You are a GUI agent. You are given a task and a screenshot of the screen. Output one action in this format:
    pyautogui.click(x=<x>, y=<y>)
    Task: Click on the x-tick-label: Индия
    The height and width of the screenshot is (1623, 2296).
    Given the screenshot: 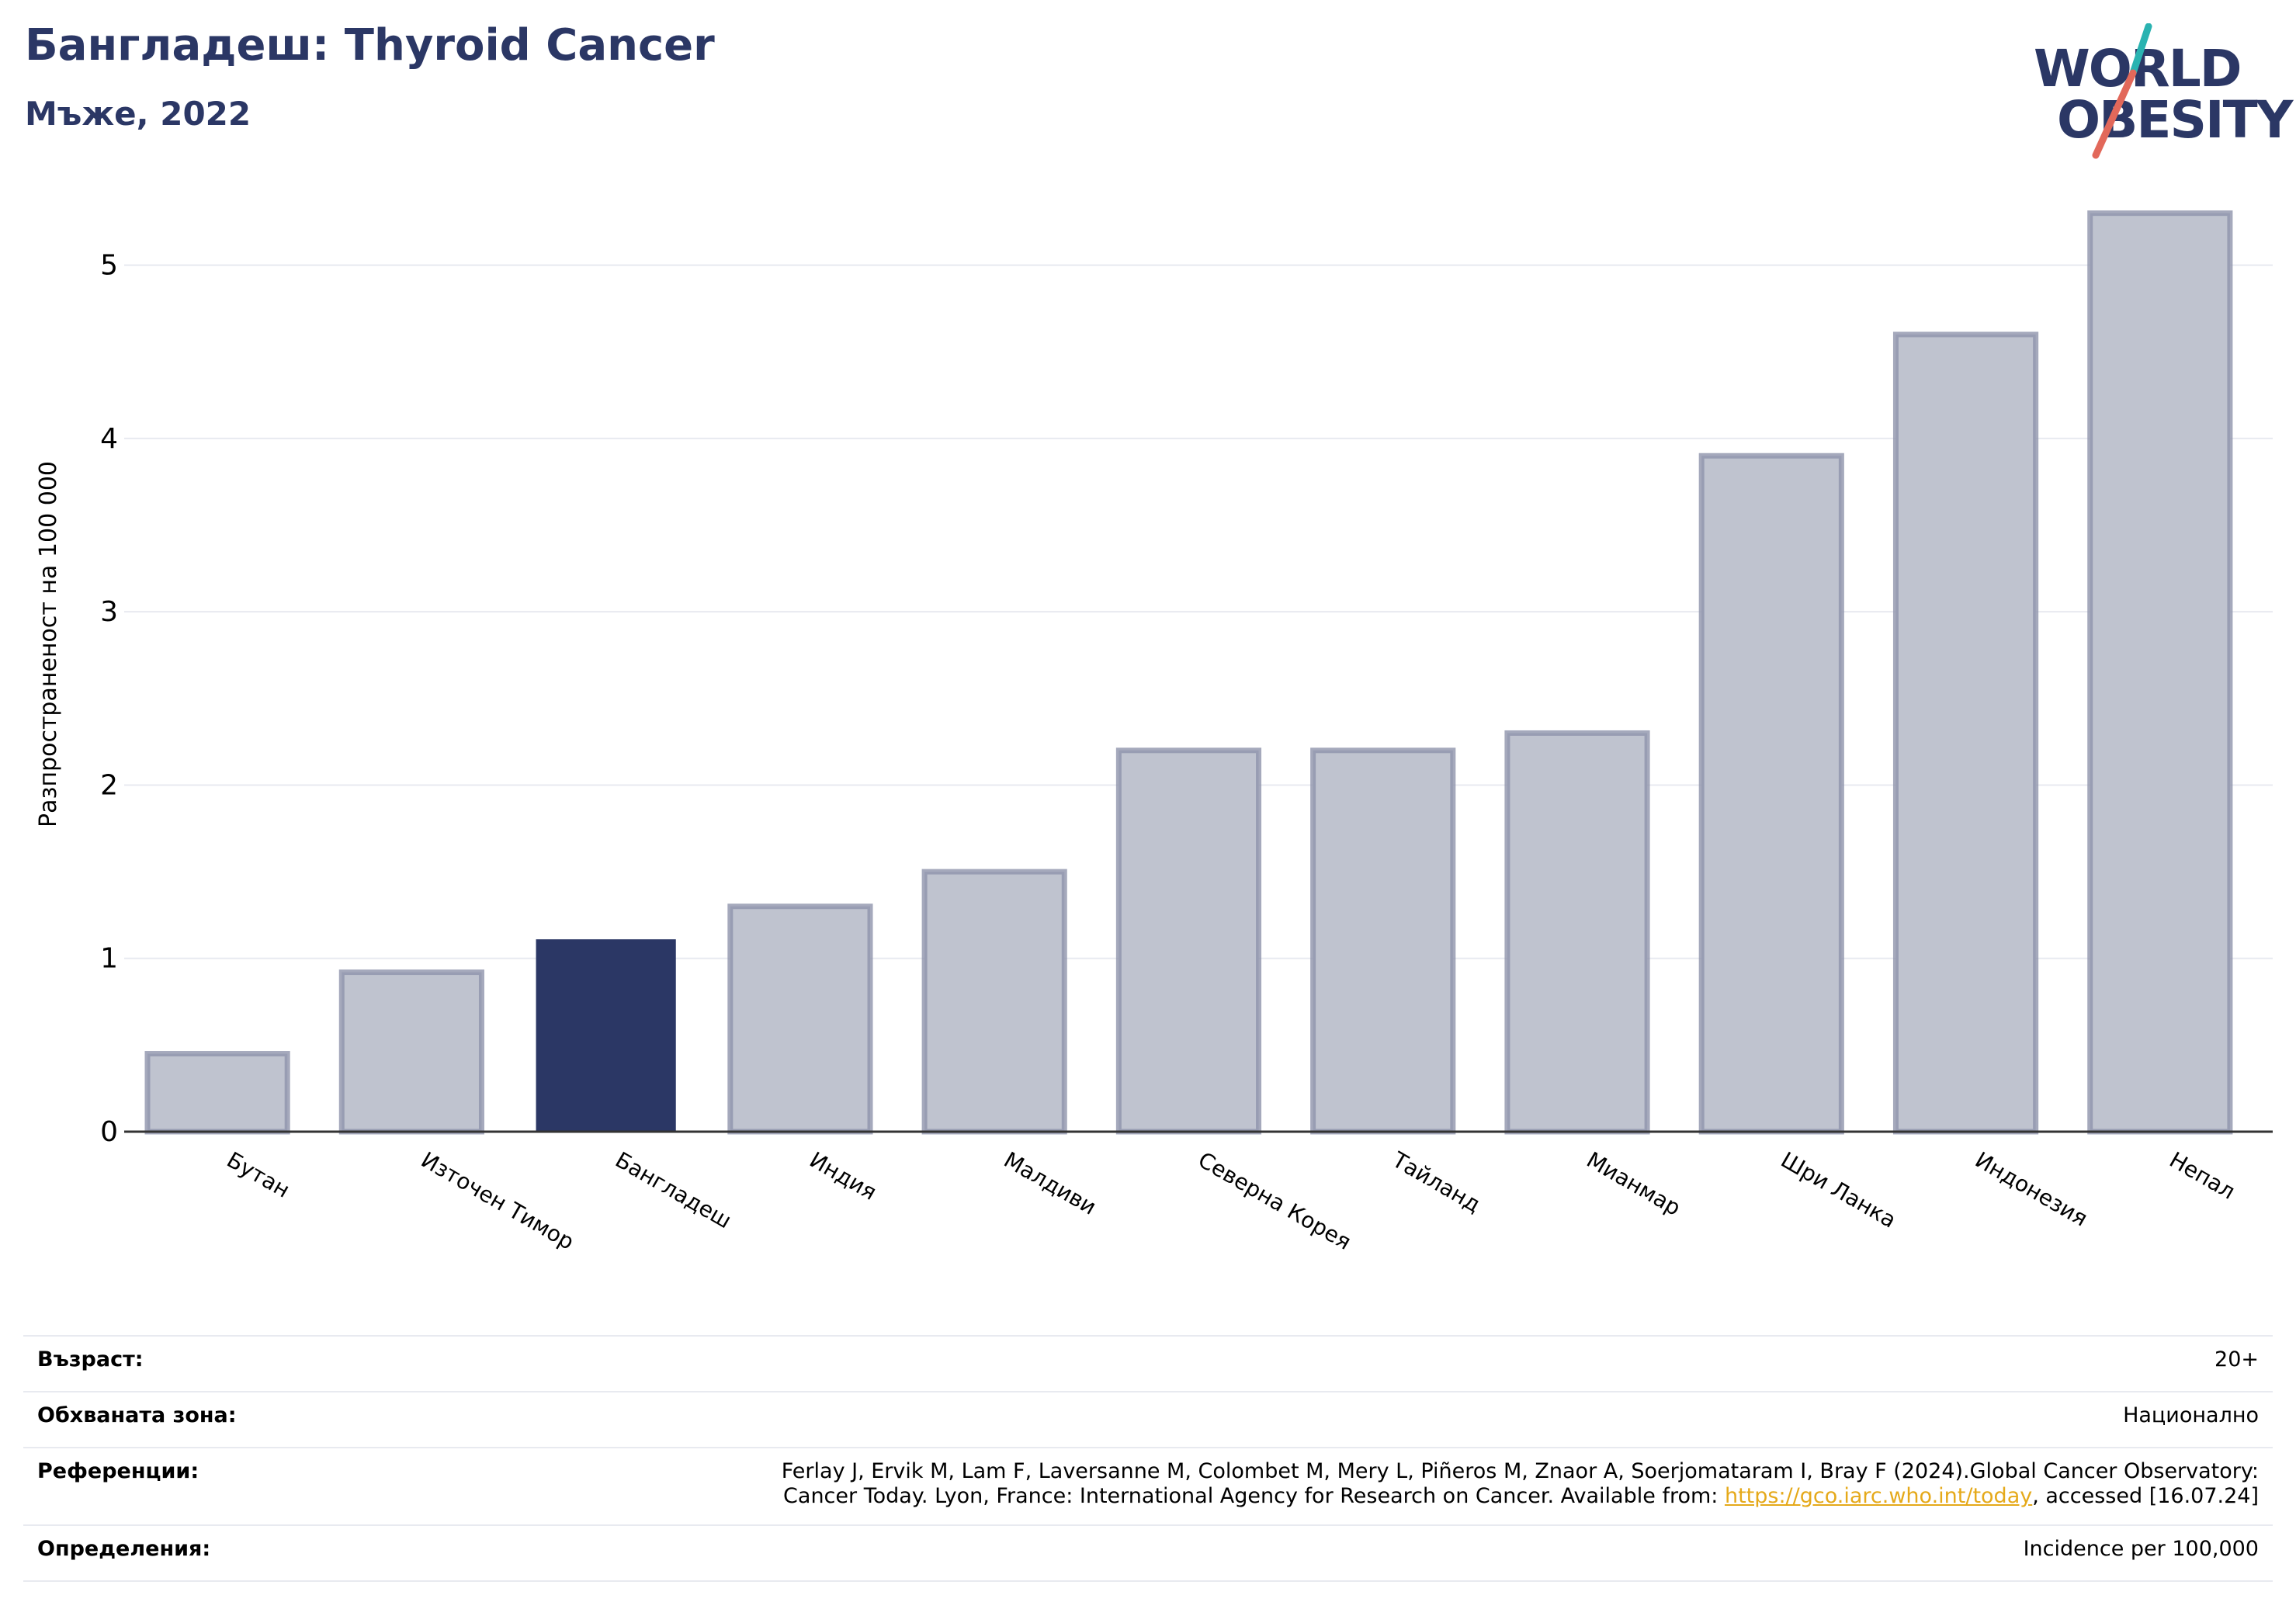 What is the action you would take?
    pyautogui.click(x=843, y=1175)
    